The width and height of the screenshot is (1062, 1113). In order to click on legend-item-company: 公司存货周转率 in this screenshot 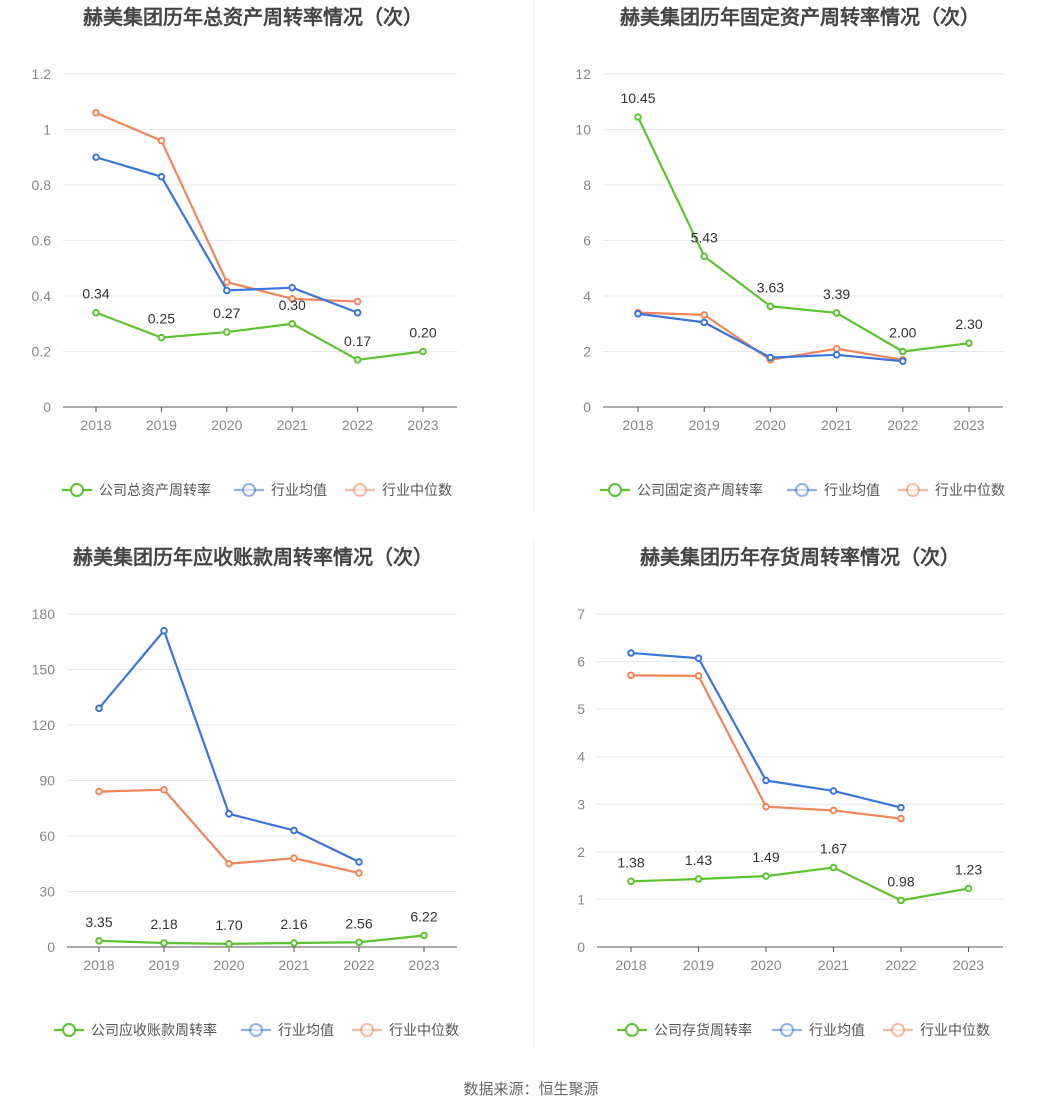, I will do `click(684, 1030)`.